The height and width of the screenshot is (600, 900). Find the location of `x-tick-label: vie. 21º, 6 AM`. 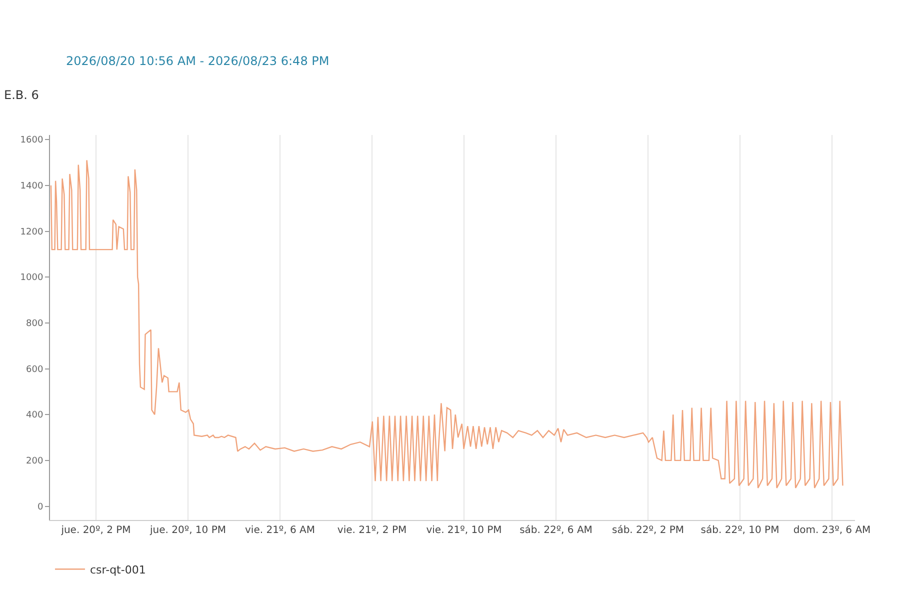

x-tick-label: vie. 21º, 6 AM is located at coordinates (280, 530).